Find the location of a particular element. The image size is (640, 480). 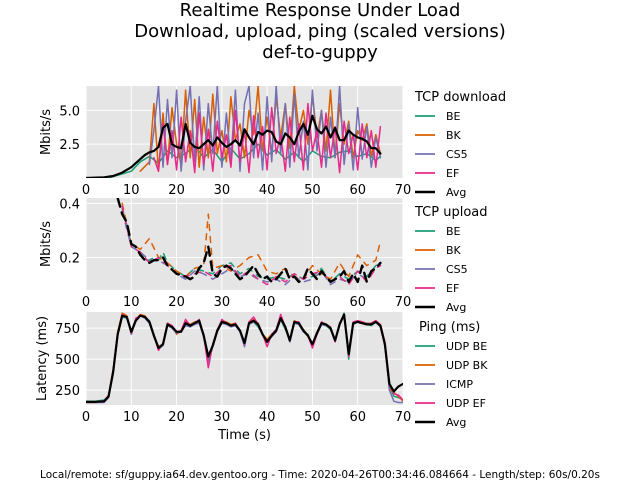

y-tick-label: 750 is located at coordinates (67, 329).